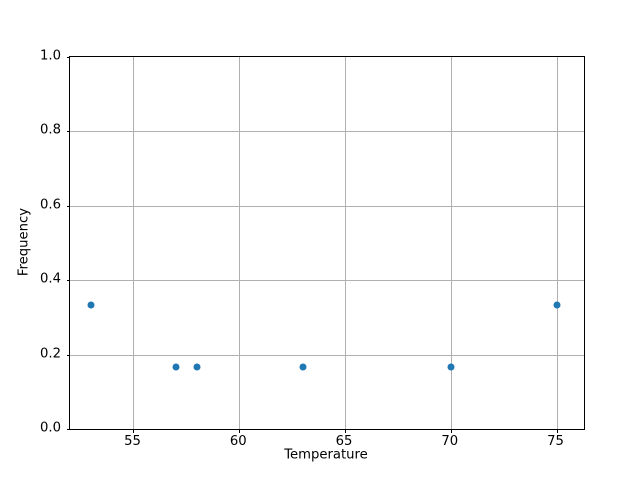  I want to click on y-tick-label: 0.2, so click(50, 354).